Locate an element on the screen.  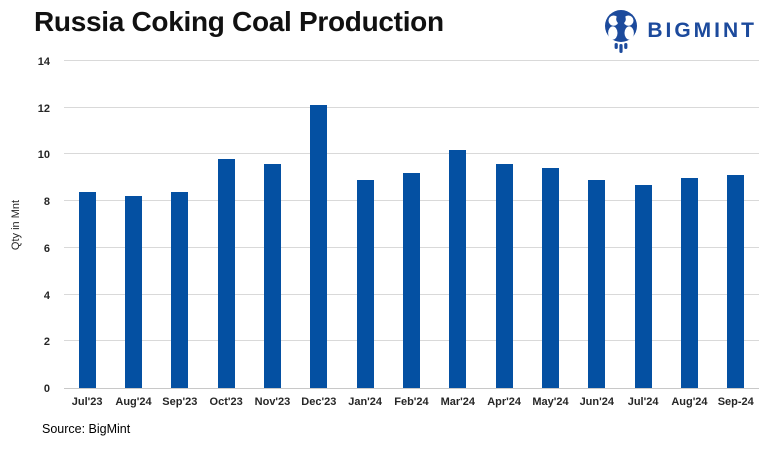
y-tick-label: 8 is located at coordinates (46, 202).